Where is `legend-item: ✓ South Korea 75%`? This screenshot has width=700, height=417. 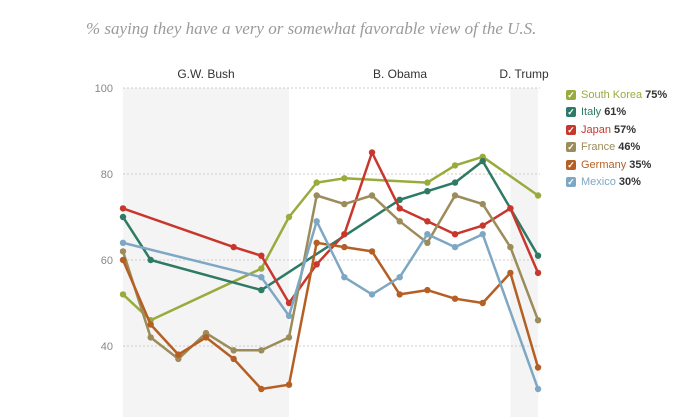
legend-item: ✓ South Korea 75% is located at coordinates (616, 95).